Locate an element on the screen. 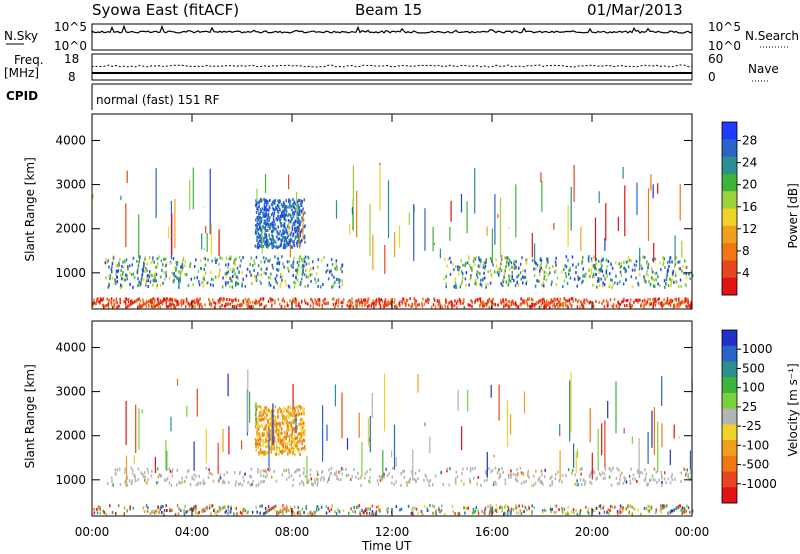  colorbar-tick-label: 500 is located at coordinates (753, 368).